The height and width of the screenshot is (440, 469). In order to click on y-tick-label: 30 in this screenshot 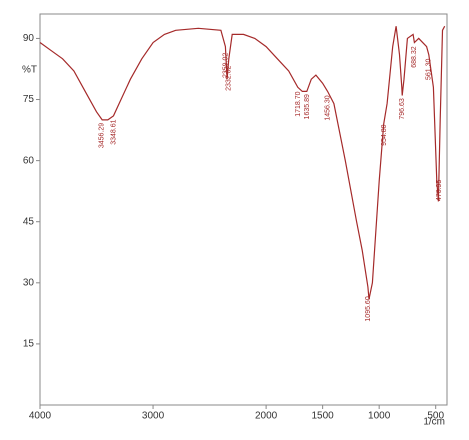, I will do `click(29, 282)`.